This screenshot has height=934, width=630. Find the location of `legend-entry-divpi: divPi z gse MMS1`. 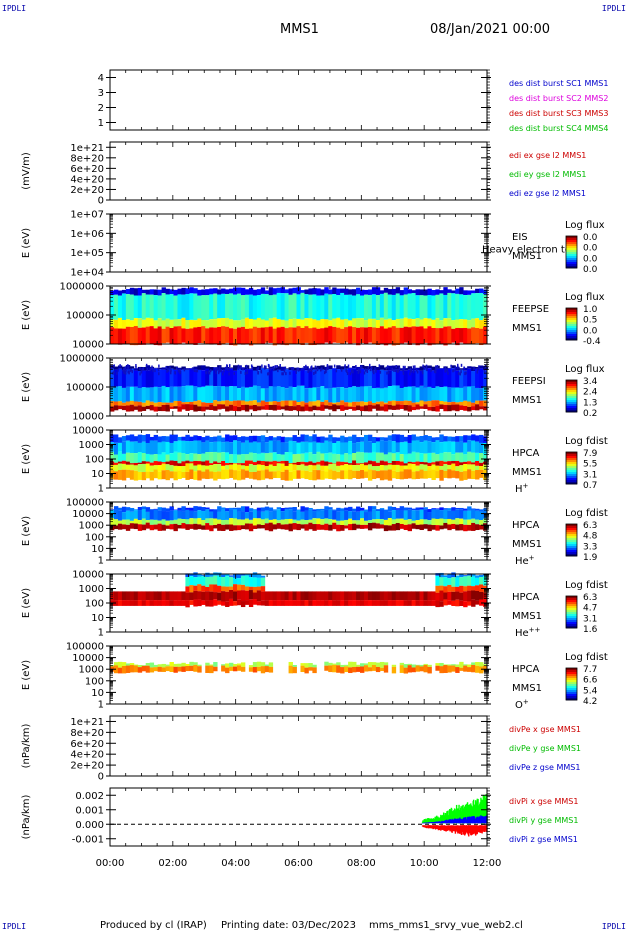

legend-entry-divpi: divPi z gse MMS1 is located at coordinates (543, 839).